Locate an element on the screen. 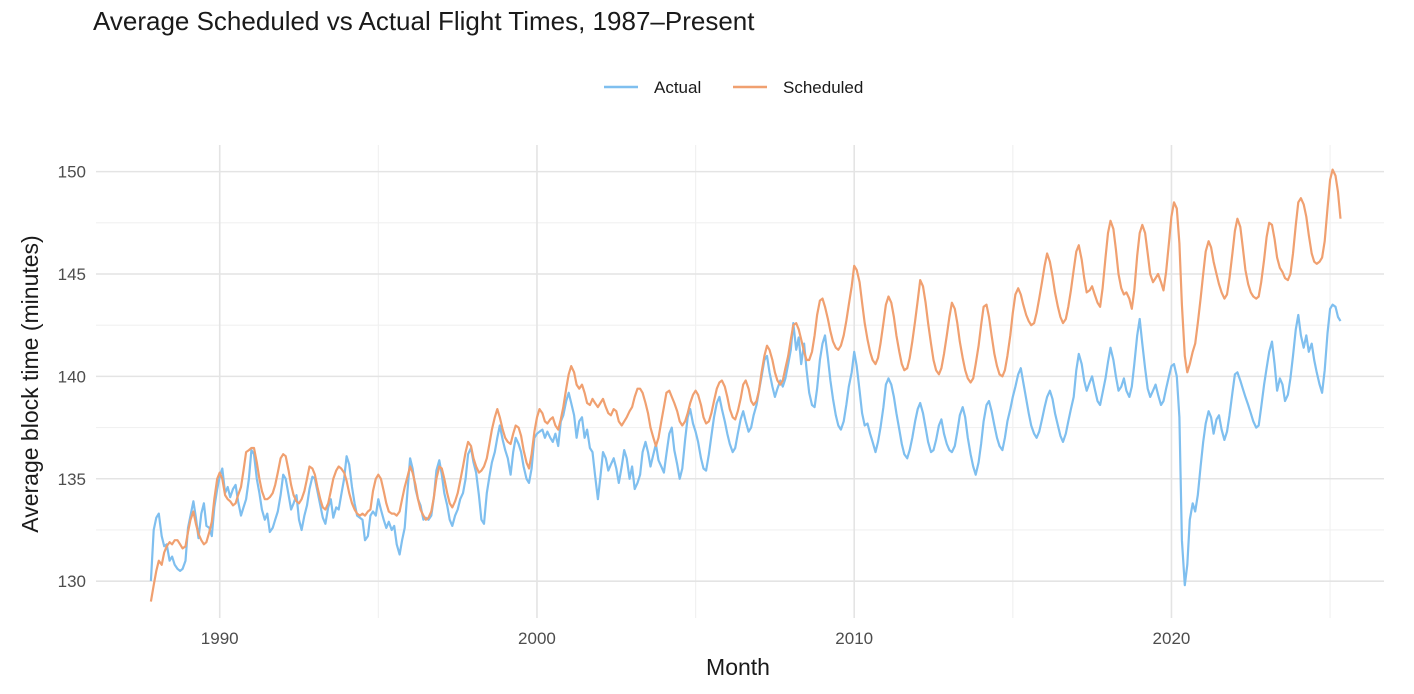 The height and width of the screenshot is (694, 1414). y-axis-title: Average block time (minutes) is located at coordinates (30, 383).